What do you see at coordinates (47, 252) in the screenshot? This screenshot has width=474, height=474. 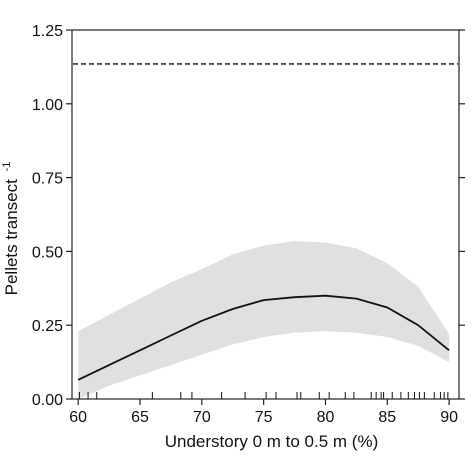 I see `y-tick-label: 0.50` at bounding box center [47, 252].